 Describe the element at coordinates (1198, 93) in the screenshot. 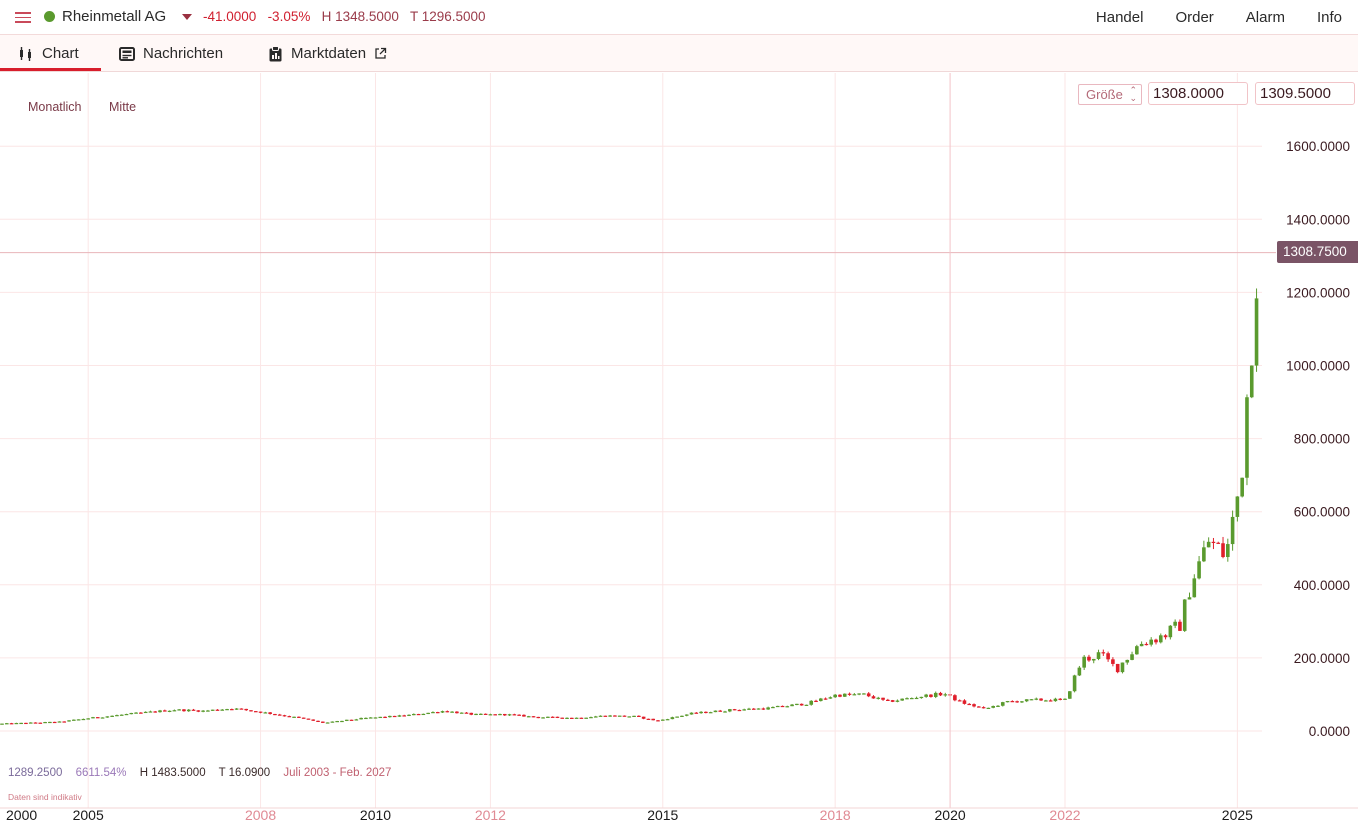

I see `bid-price-button: 1308.0000` at that location.